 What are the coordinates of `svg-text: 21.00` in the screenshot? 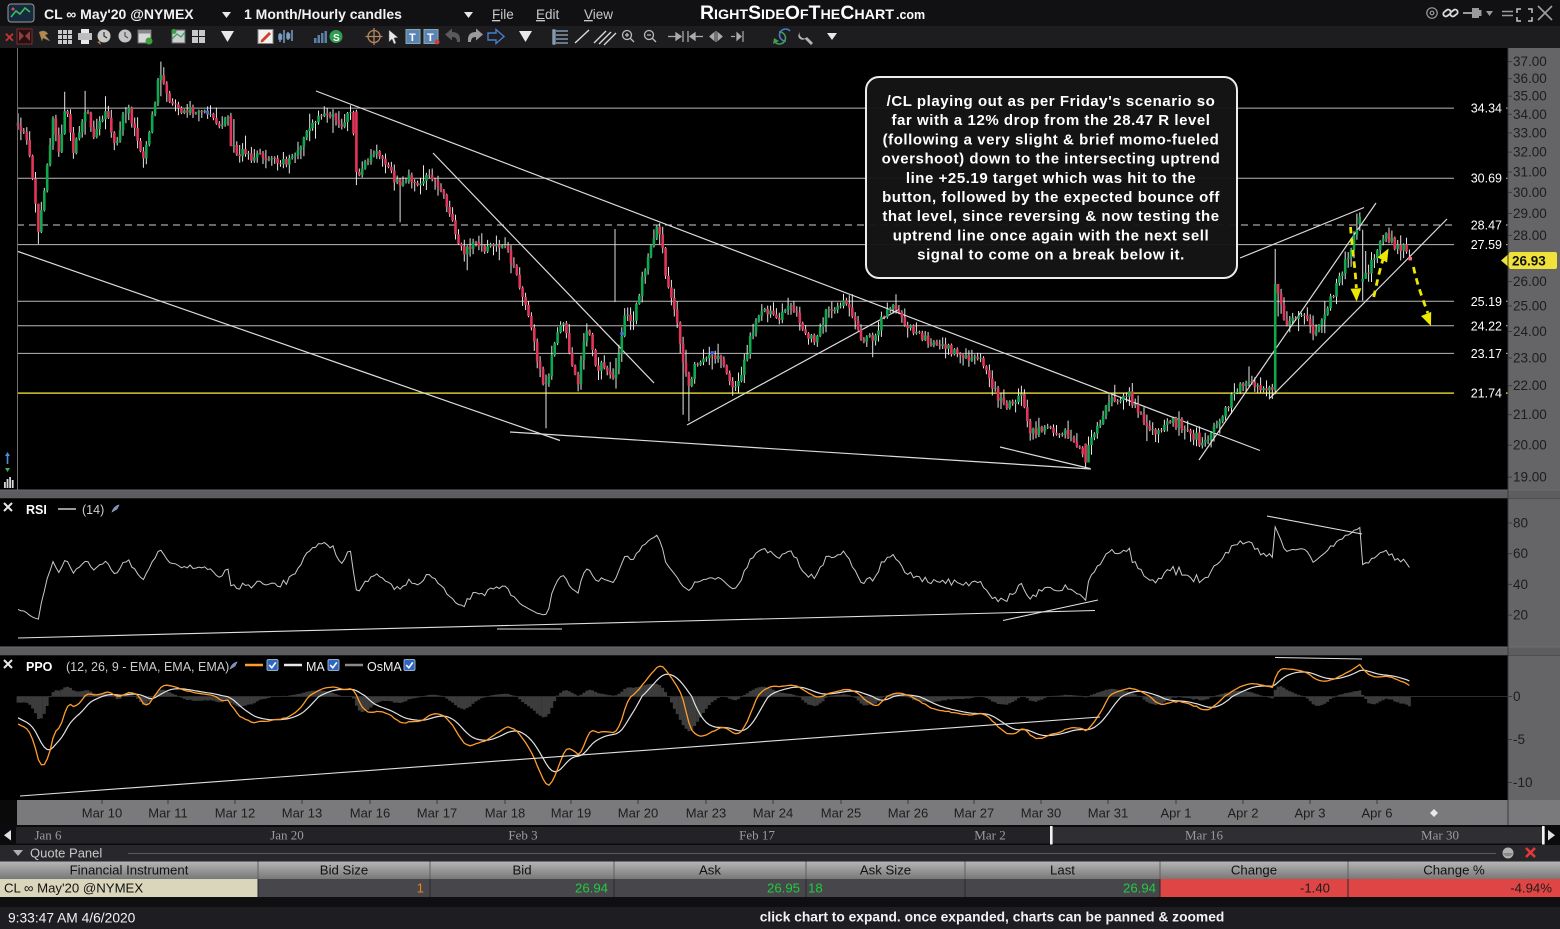 It's located at (1530, 414).